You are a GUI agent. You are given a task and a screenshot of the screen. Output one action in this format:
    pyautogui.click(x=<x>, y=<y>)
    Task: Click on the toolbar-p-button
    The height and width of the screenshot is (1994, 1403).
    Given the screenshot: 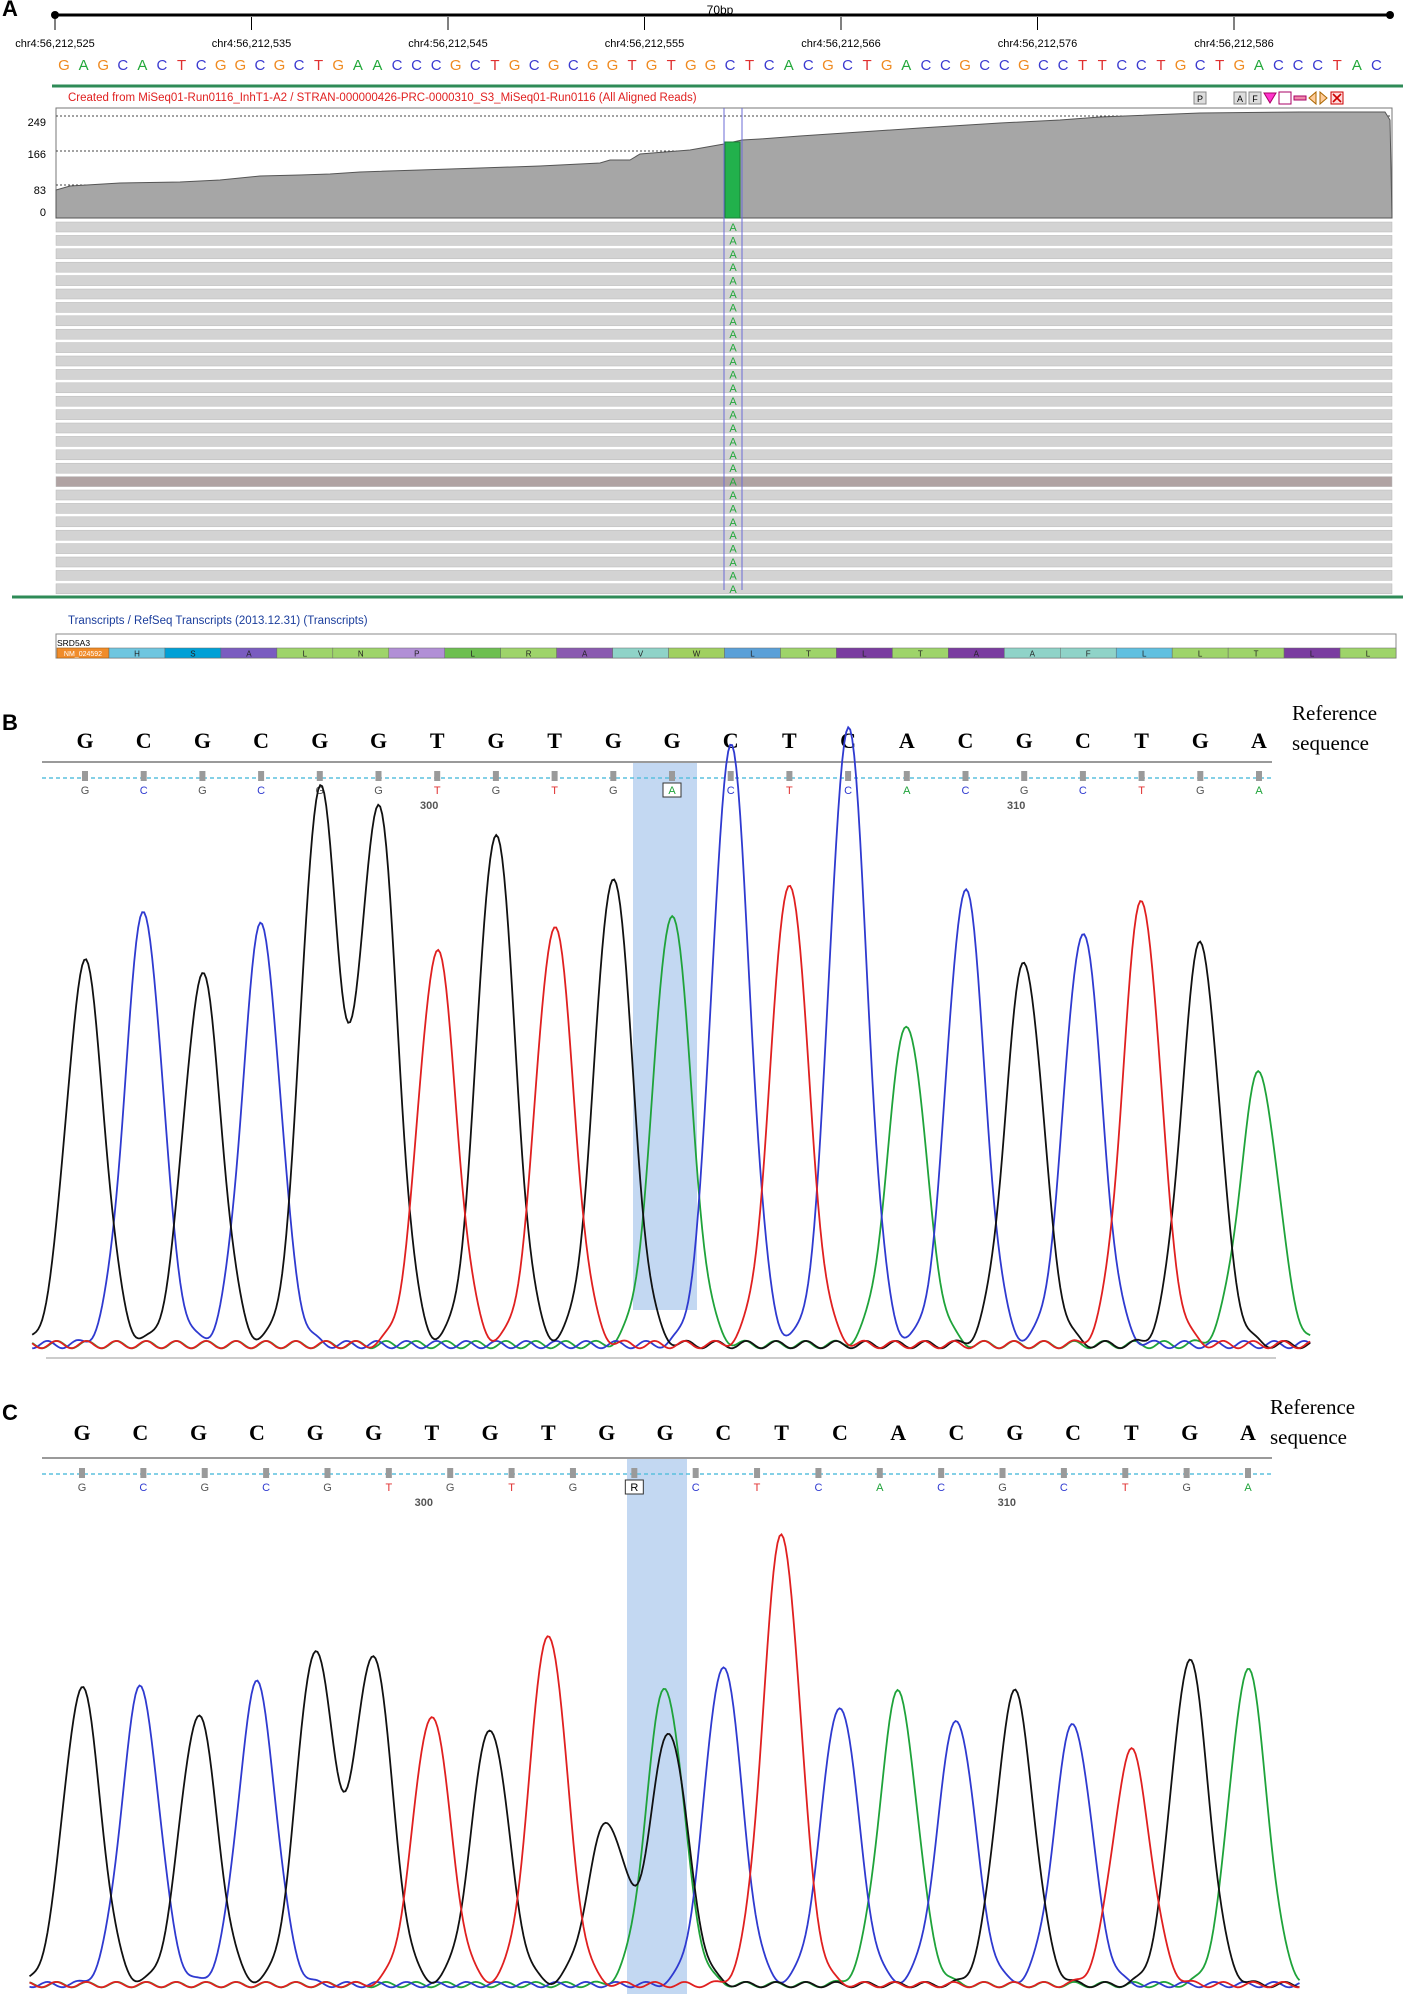 What is the action you would take?
    pyautogui.click(x=1200, y=98)
    